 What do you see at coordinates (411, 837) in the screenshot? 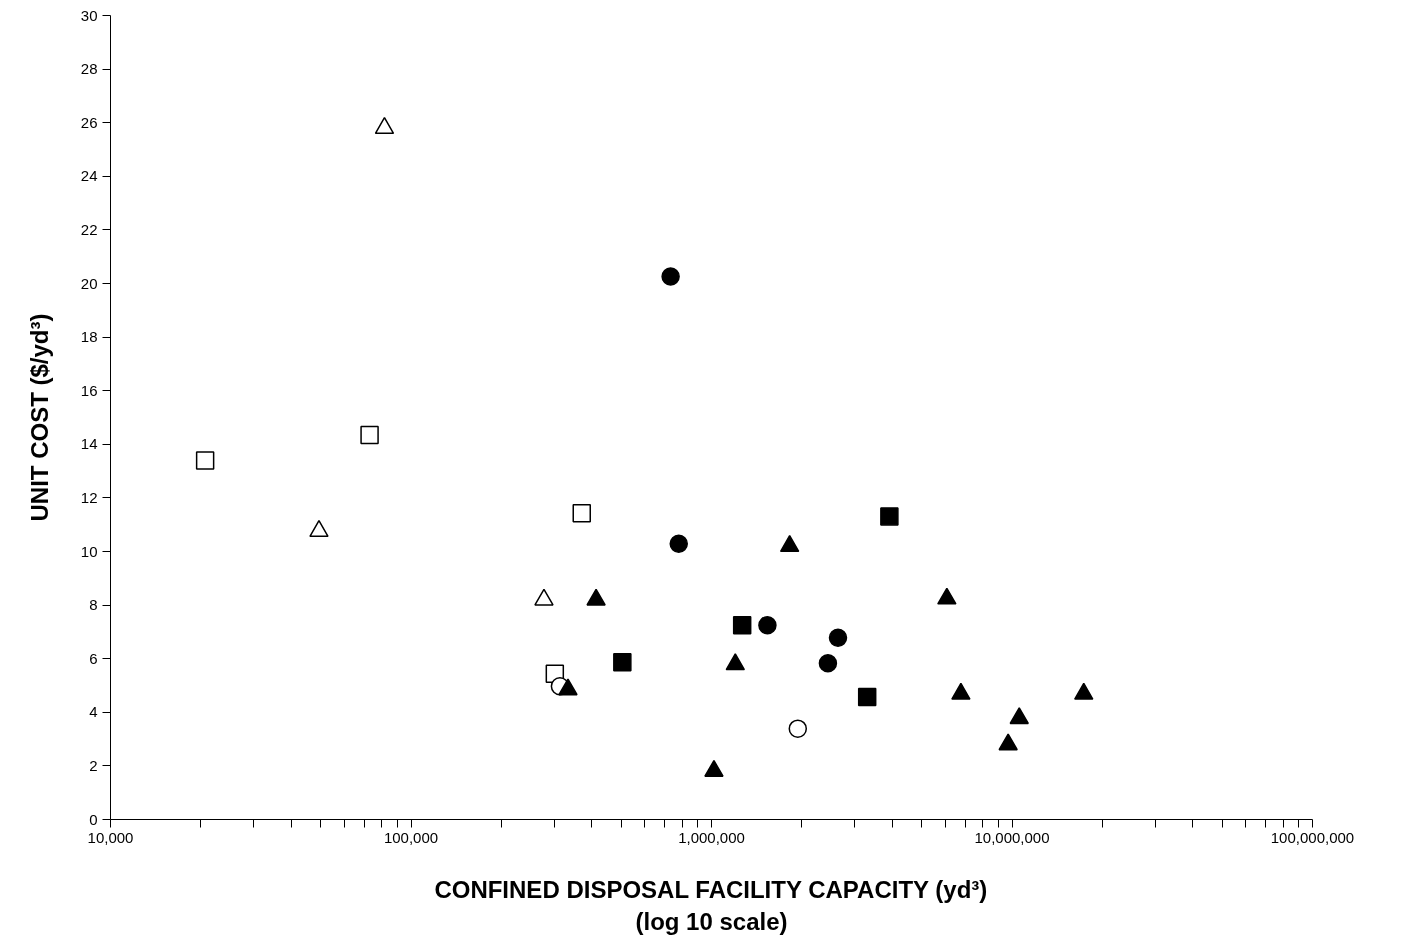
I see `x-tick-label: 100,000` at bounding box center [411, 837].